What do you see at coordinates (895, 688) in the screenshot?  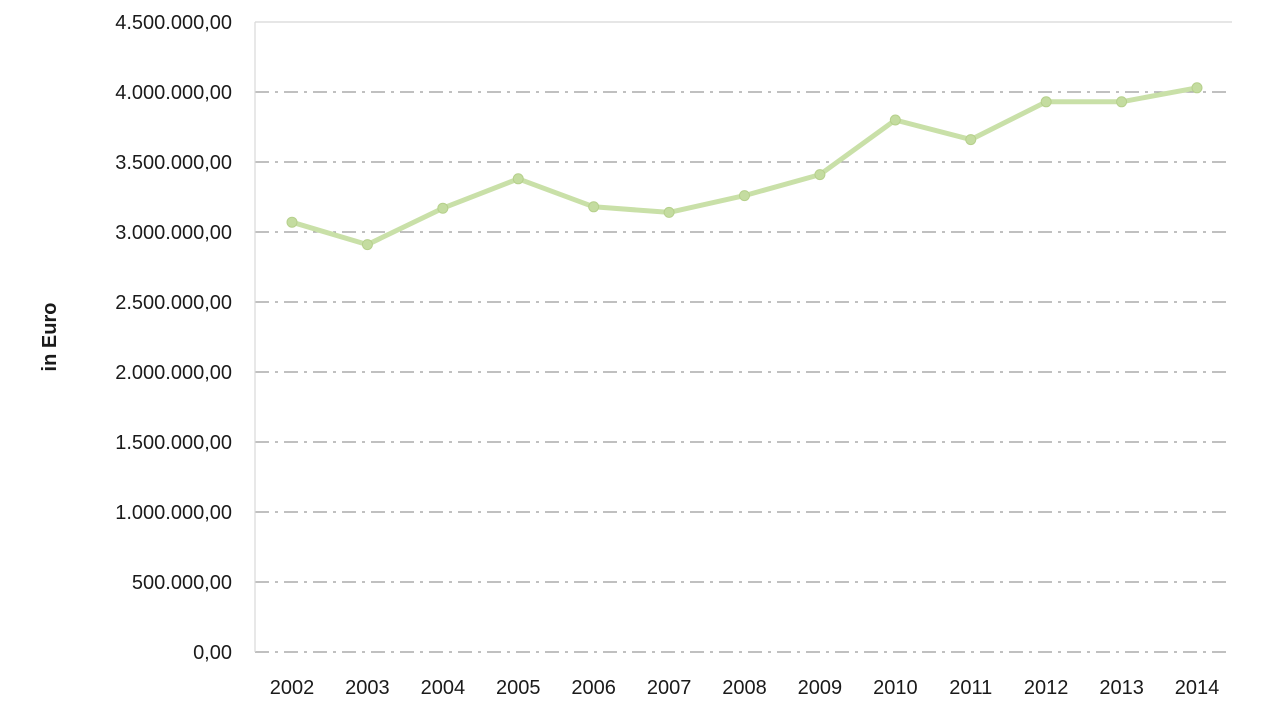 I see `x-tick-label: 2010` at bounding box center [895, 688].